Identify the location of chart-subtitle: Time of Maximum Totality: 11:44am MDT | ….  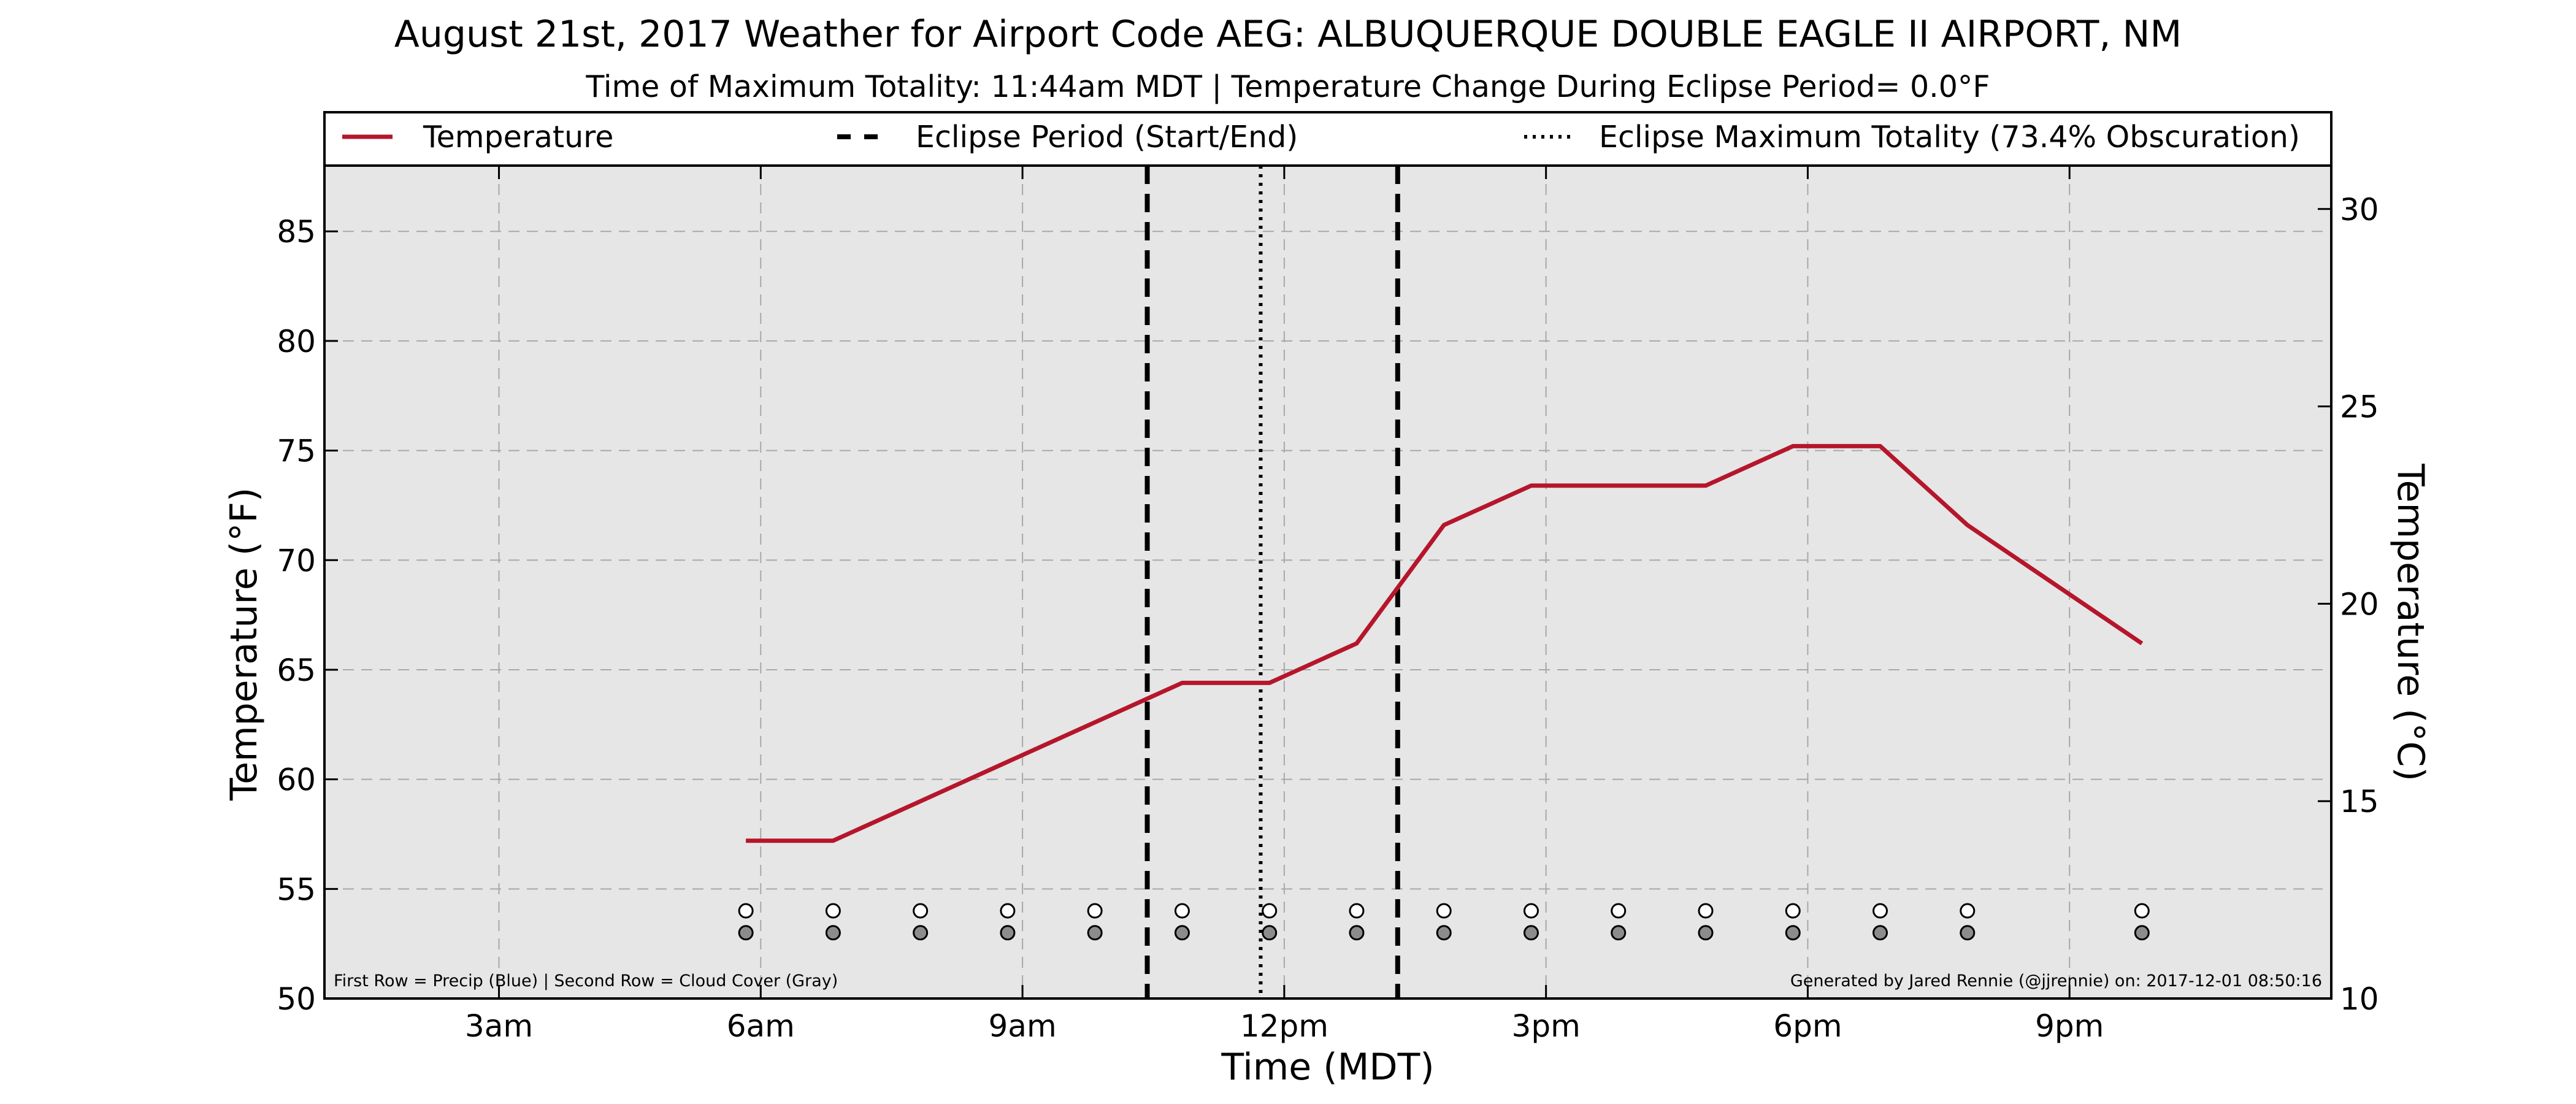
(1287, 86).